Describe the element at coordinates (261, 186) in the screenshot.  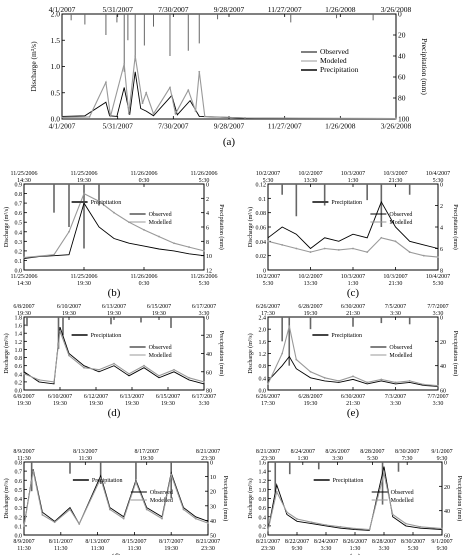
I see `panel-c-ytick-label: 0.12` at that location.